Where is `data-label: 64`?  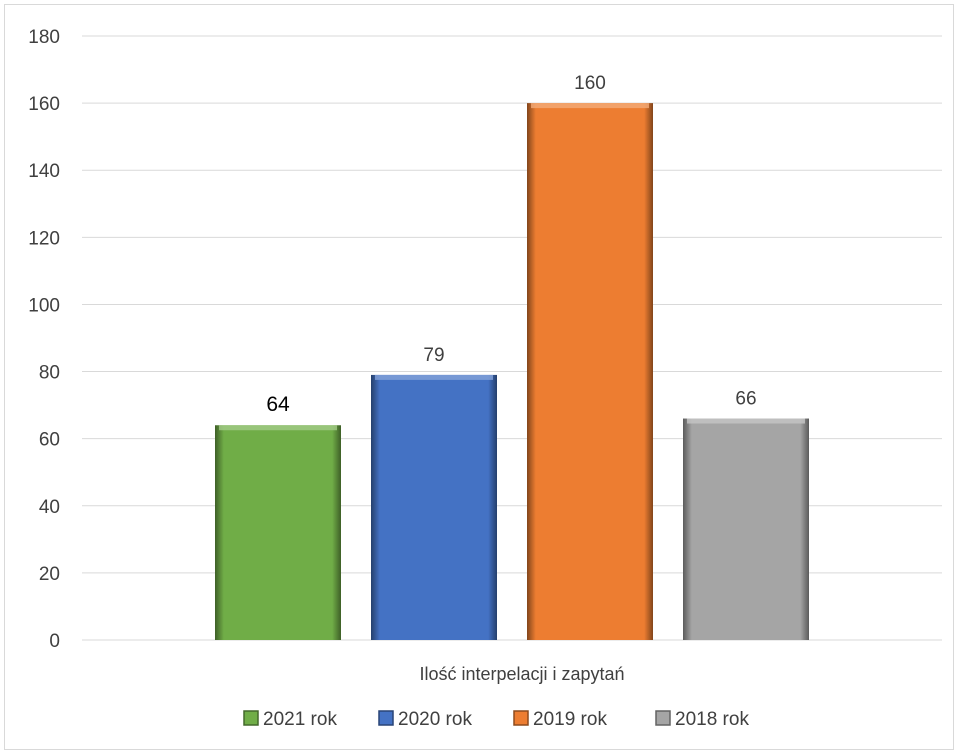 data-label: 64 is located at coordinates (278, 404).